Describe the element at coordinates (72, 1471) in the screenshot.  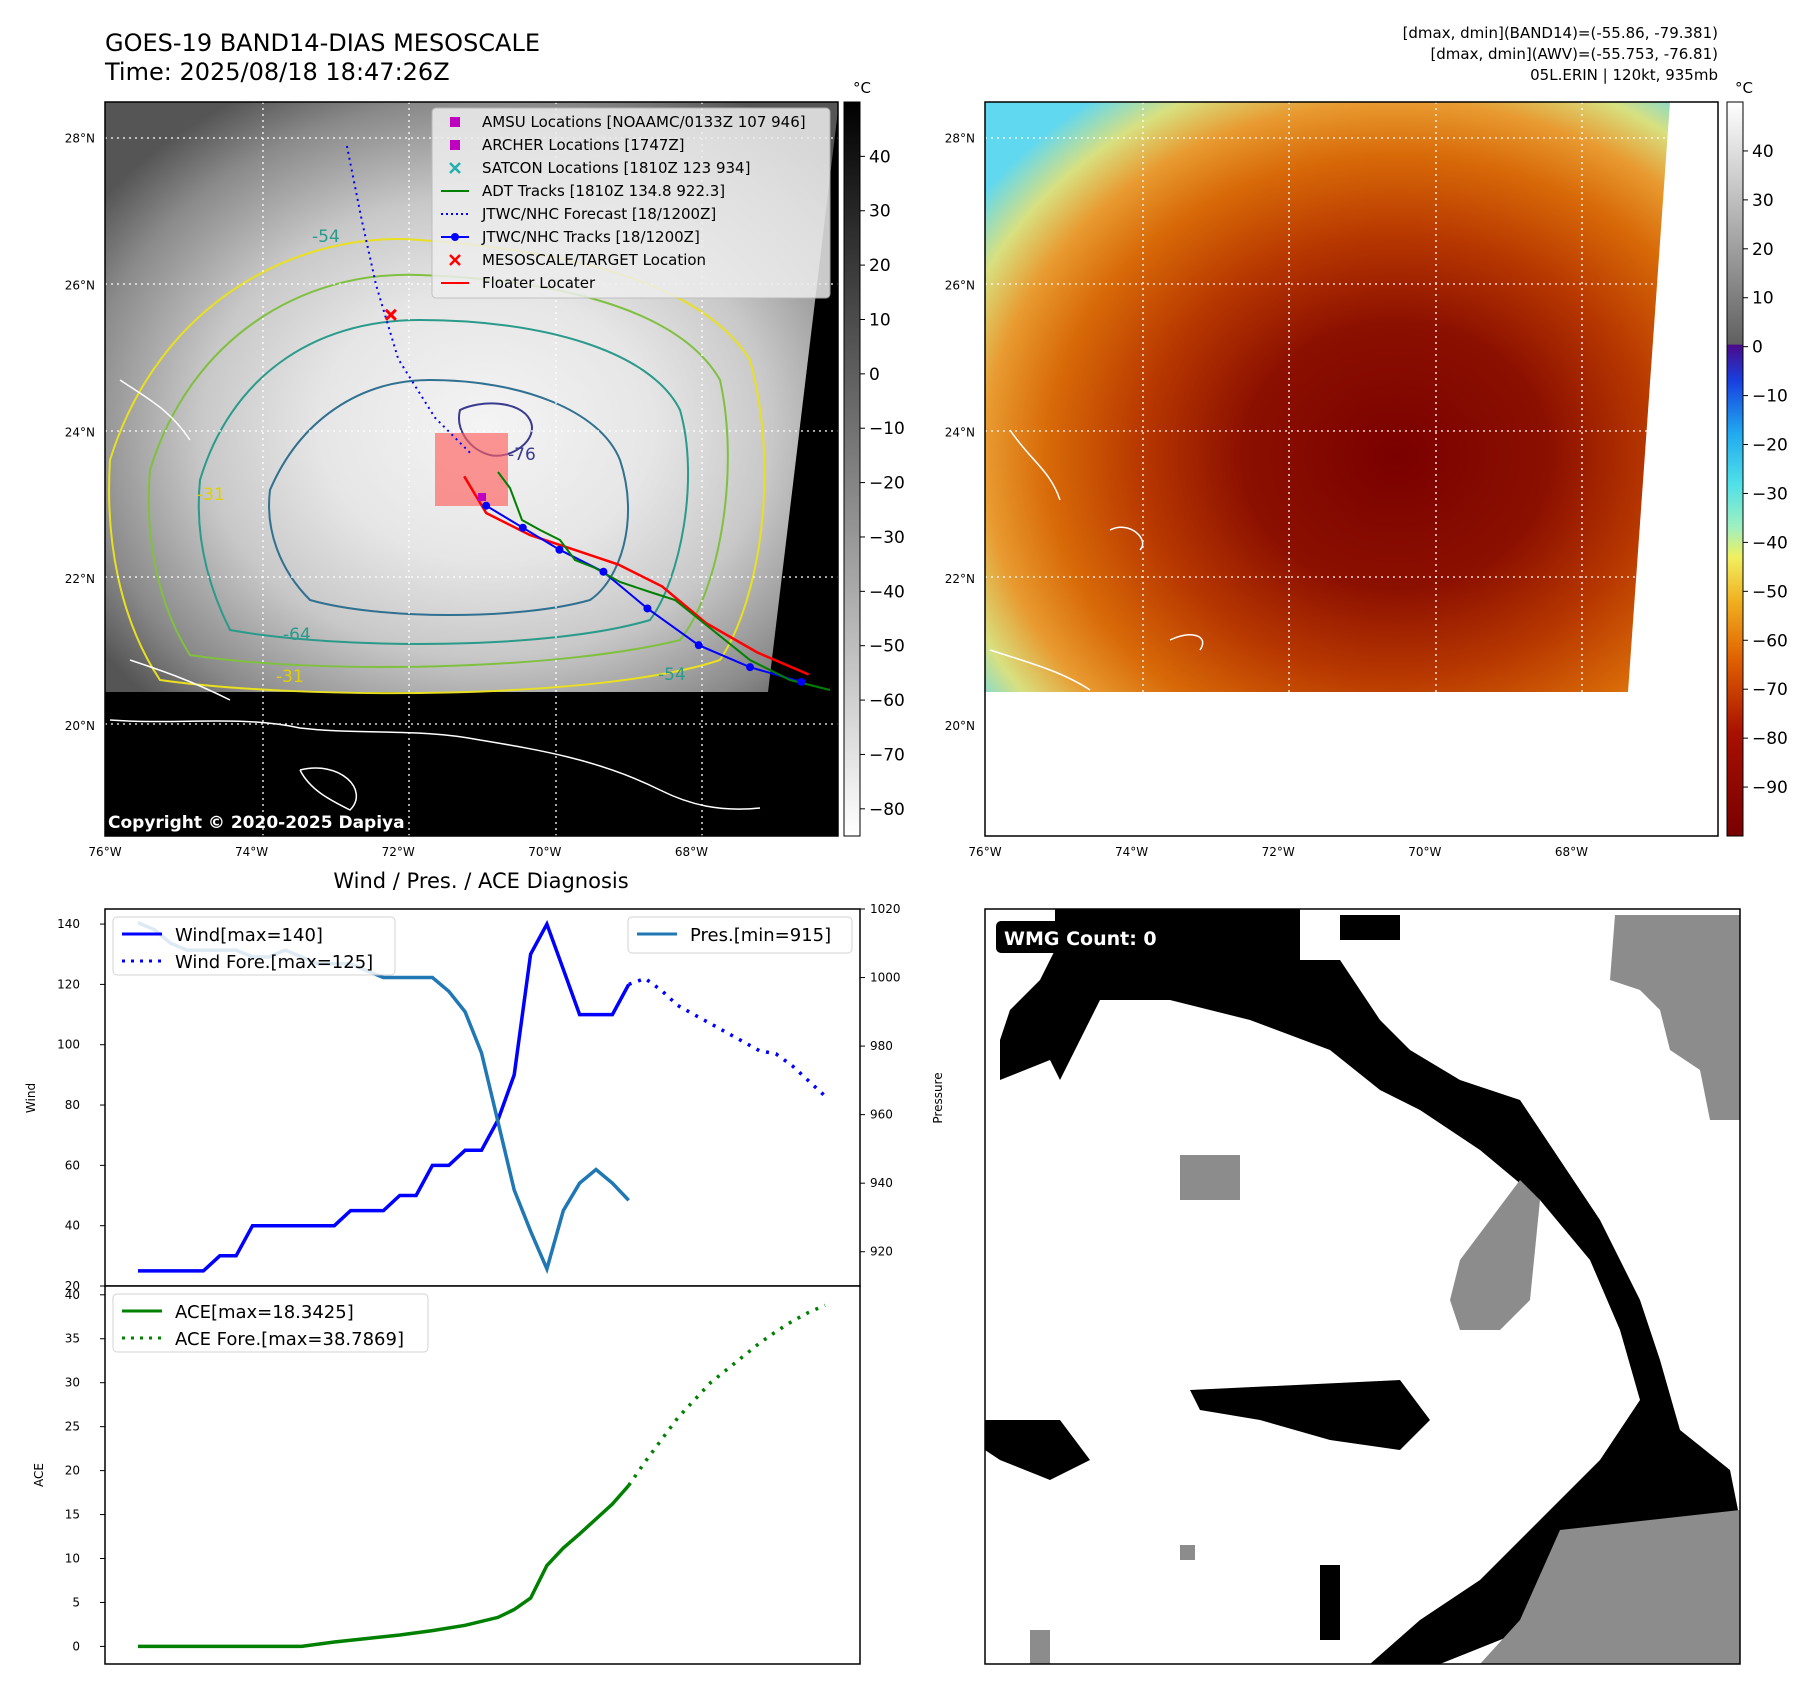
I see `y-tick-label: 20` at that location.